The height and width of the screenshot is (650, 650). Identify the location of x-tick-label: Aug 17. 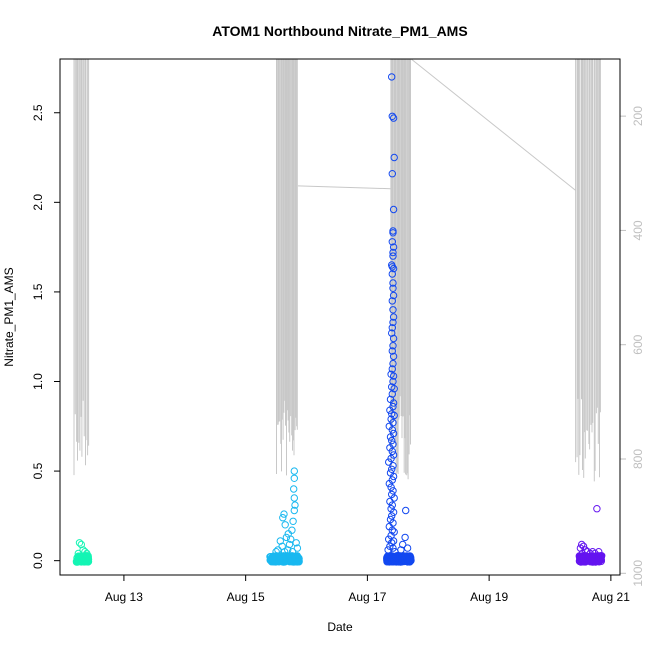
(367, 597).